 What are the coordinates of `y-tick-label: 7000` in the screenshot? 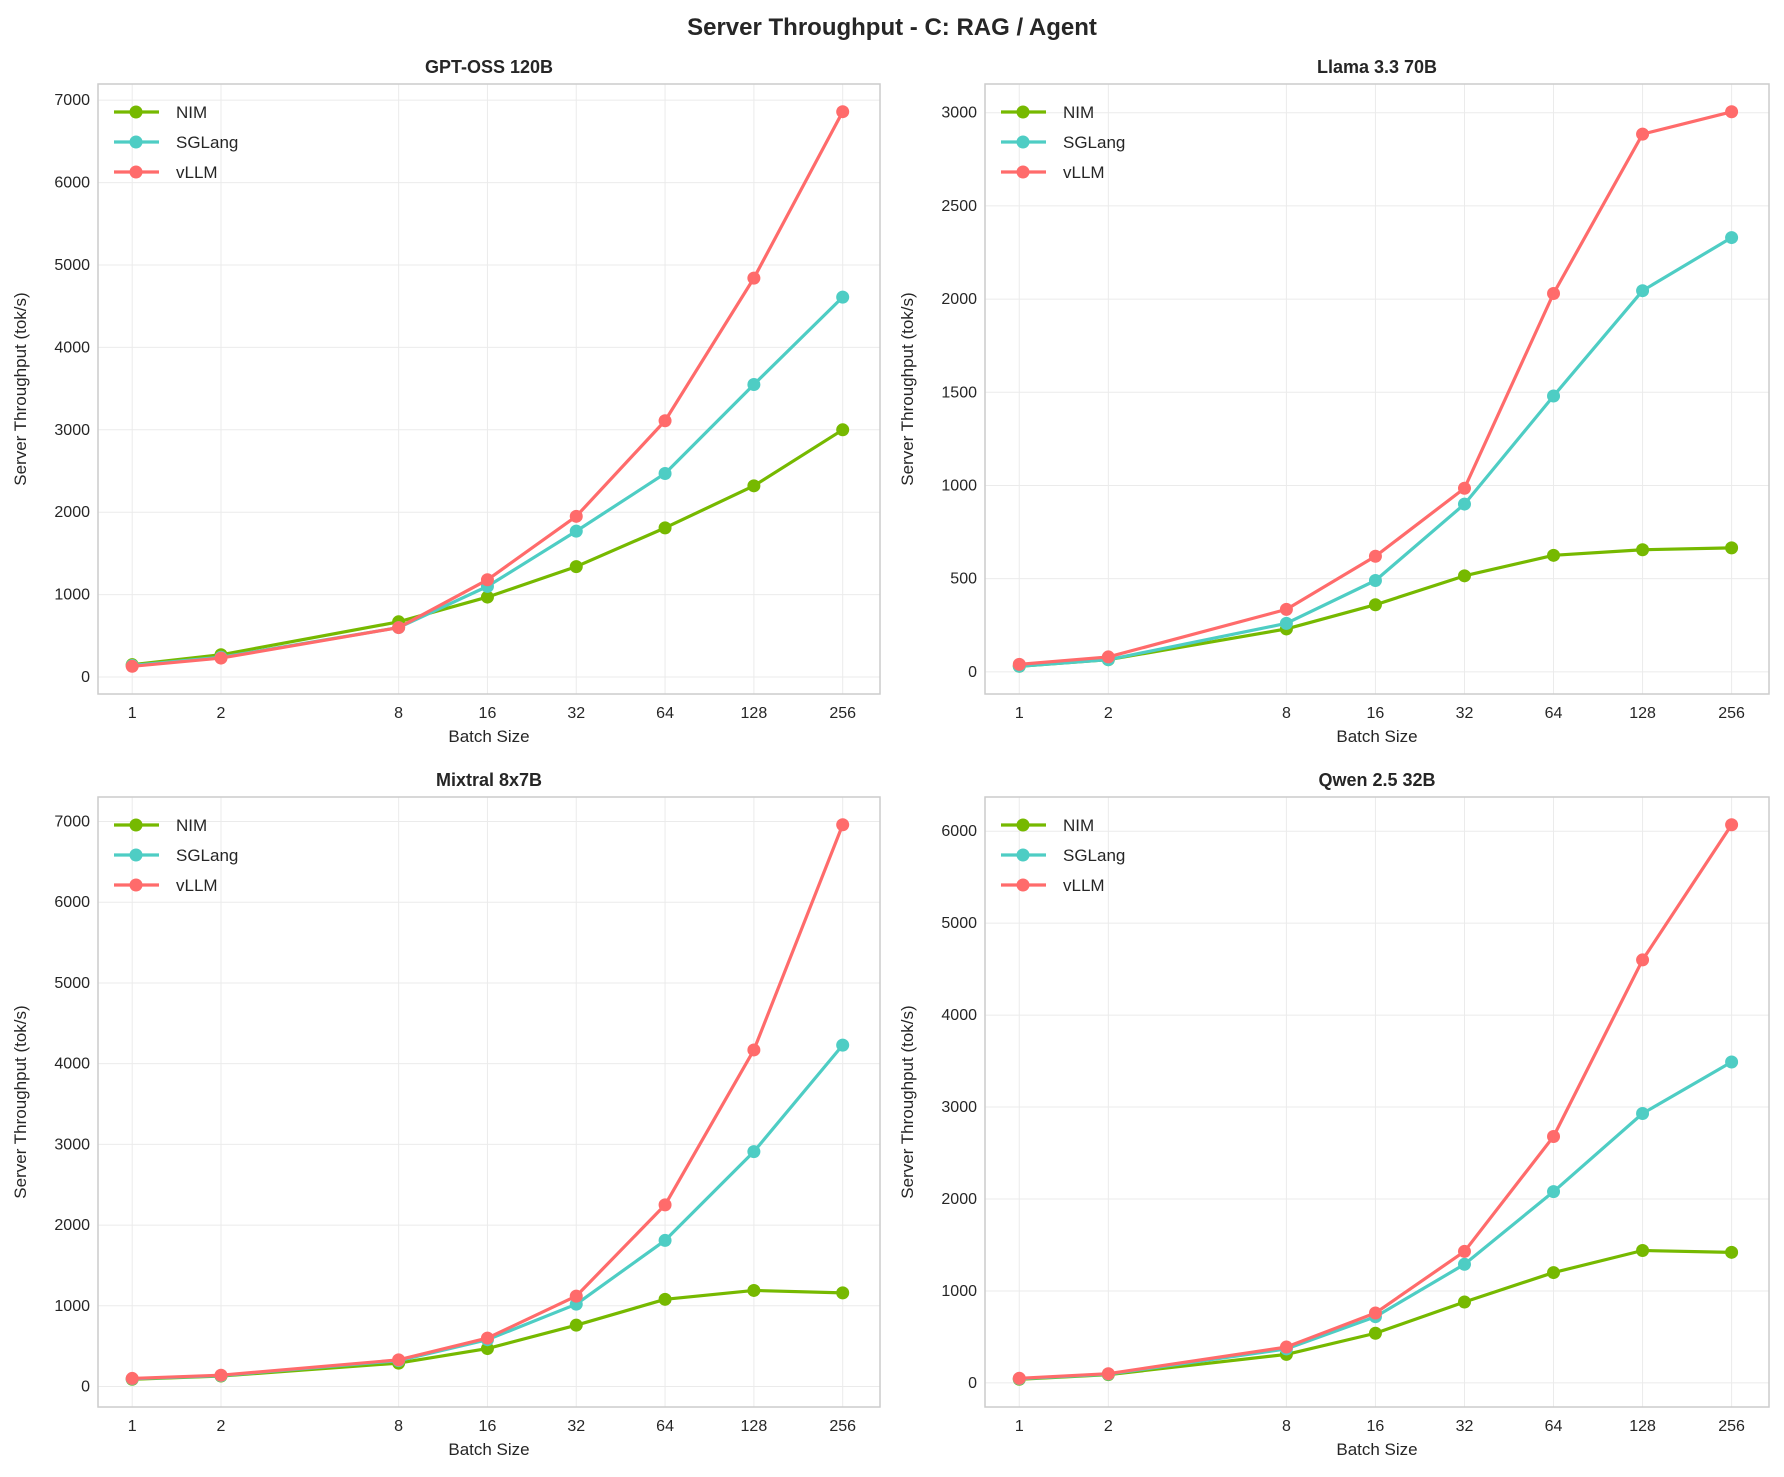 It's located at (72, 822).